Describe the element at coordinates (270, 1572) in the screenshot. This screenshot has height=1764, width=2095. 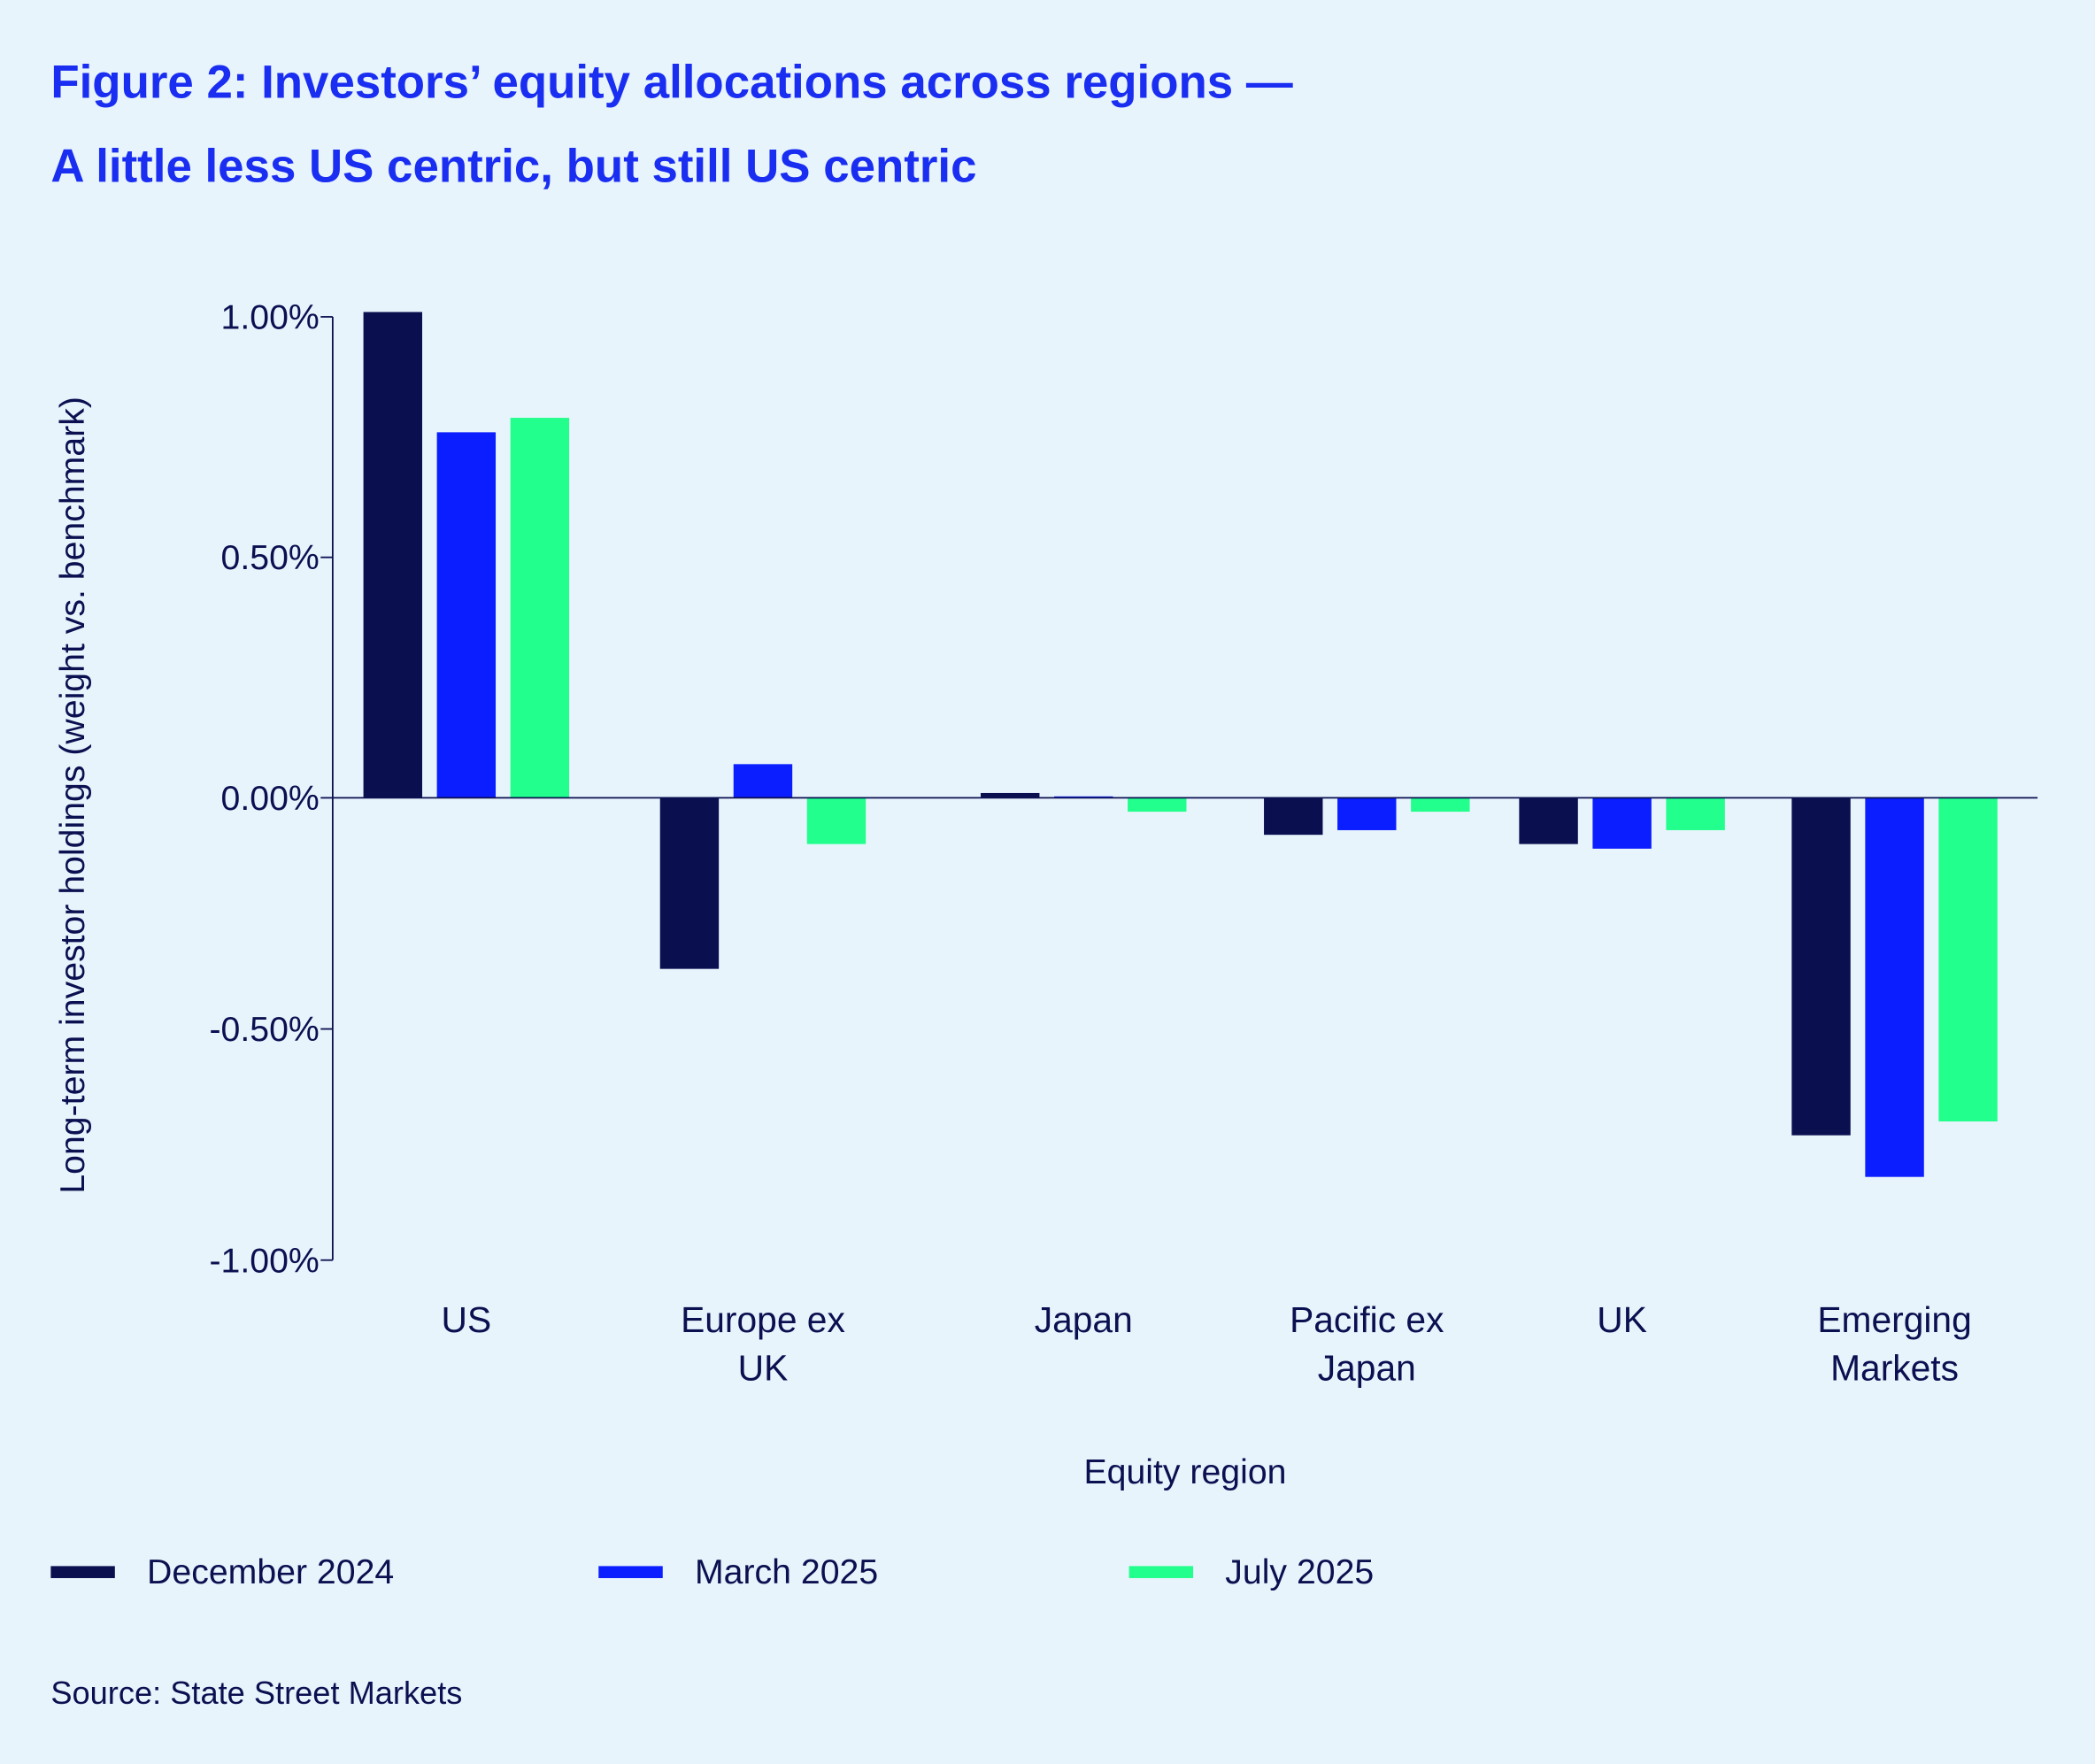
I see `legend-label: December 2024` at that location.